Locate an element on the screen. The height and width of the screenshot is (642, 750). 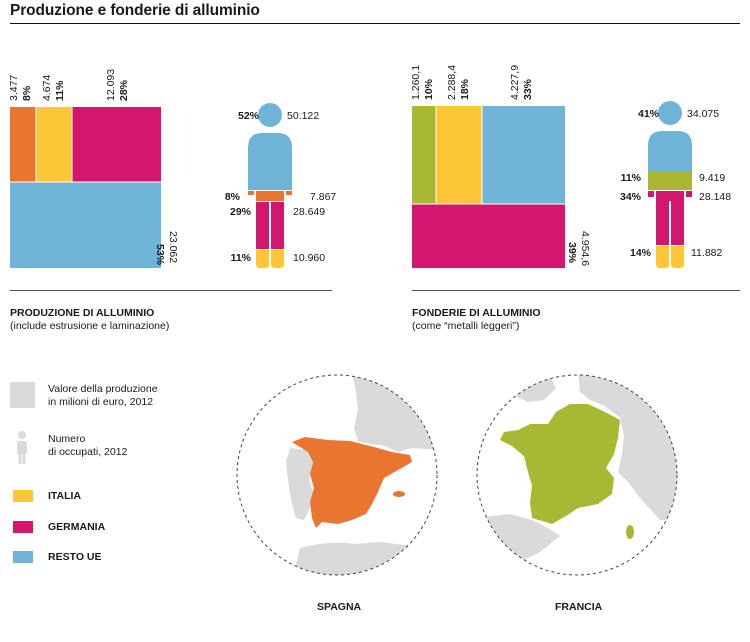
emp-pct-germania: 34% is located at coordinates (631, 197).